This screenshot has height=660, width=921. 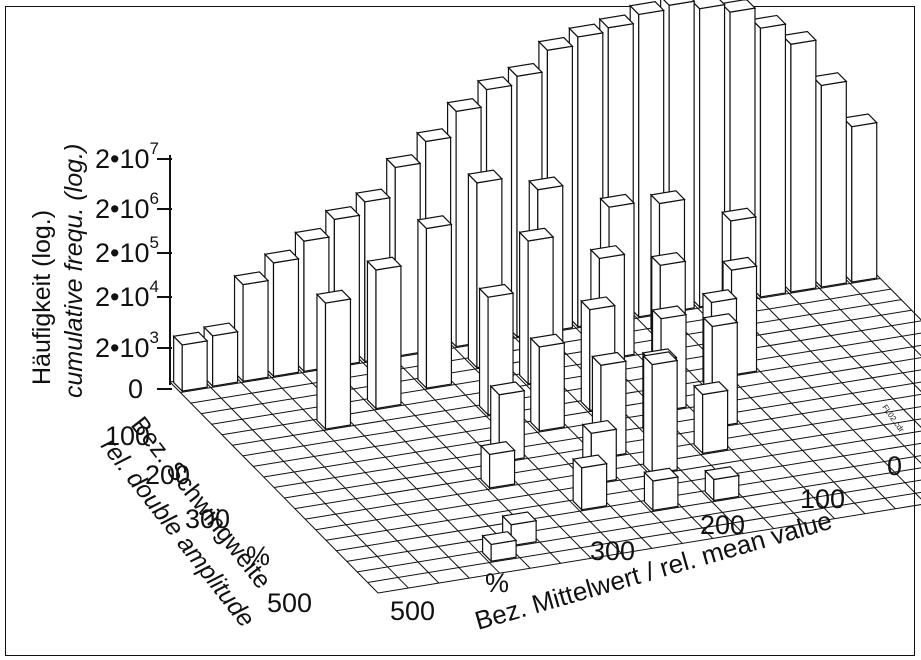 What do you see at coordinates (42, 297) in the screenshot?
I see `z-axis-label-de: Häufigkeit (log.)` at bounding box center [42, 297].